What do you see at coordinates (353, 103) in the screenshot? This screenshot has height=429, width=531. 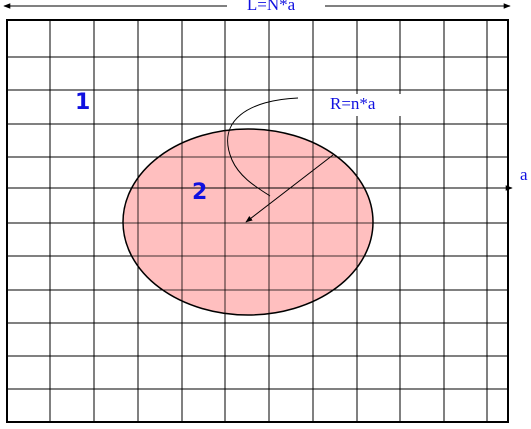 I see `radius-label: R=n*a` at bounding box center [353, 103].